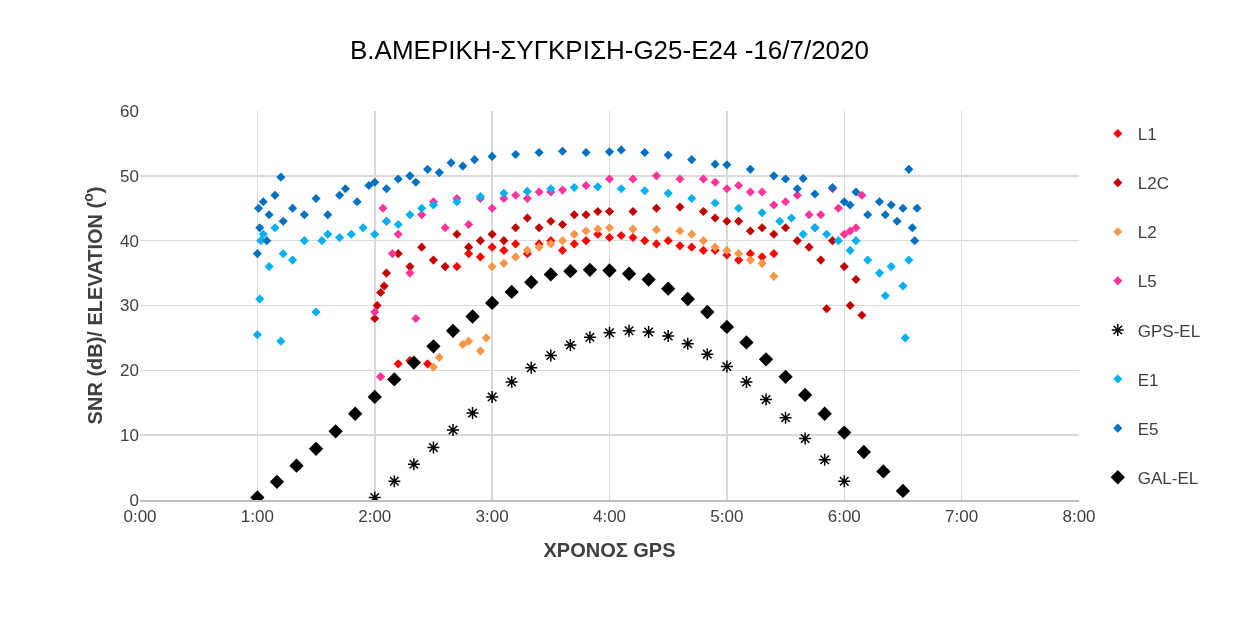 The image size is (1255, 621). Describe the element at coordinates (1148, 380) in the screenshot. I see `legend-label: E1` at that location.